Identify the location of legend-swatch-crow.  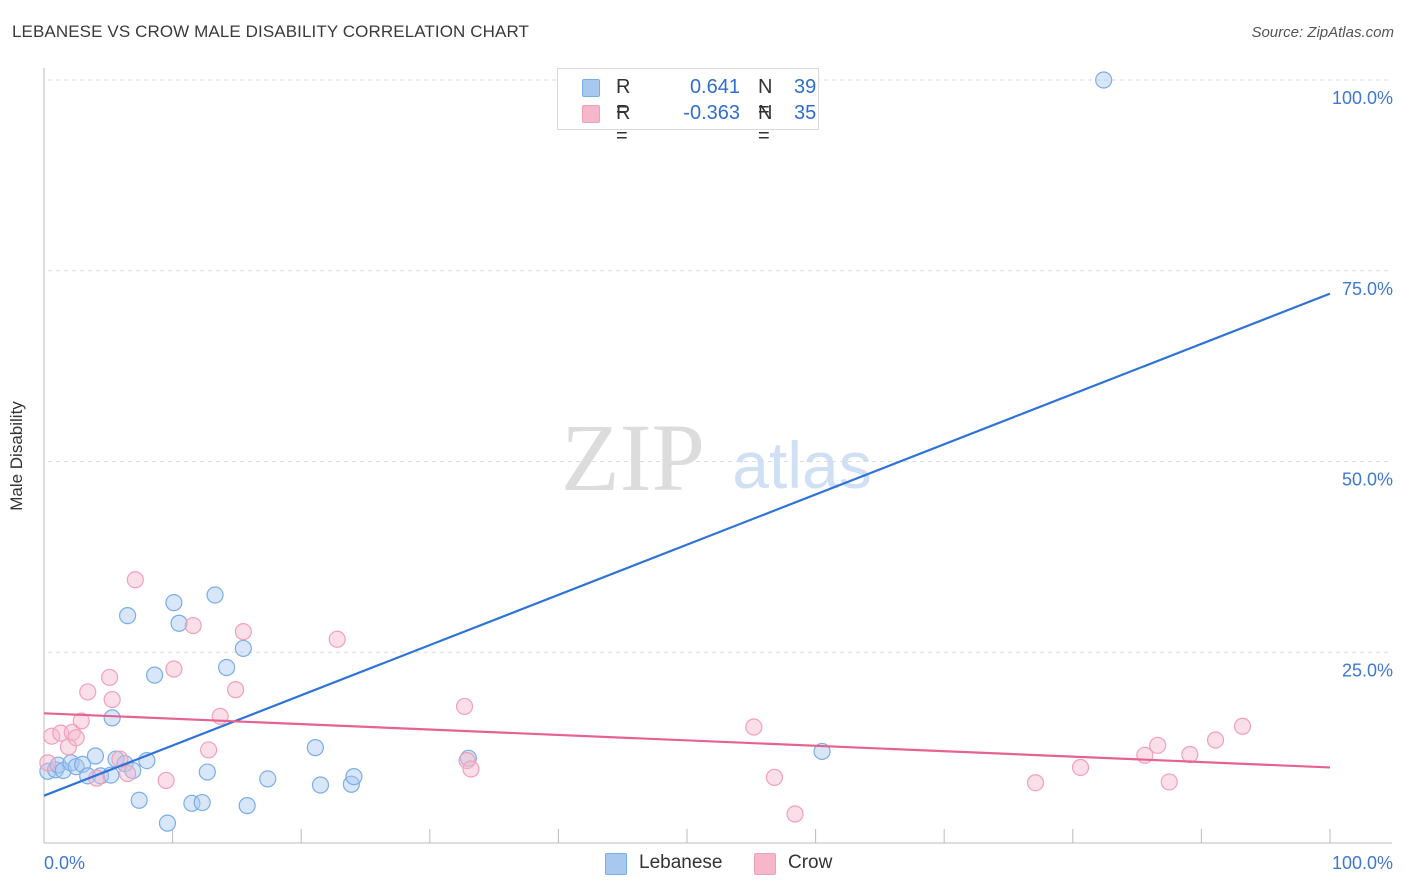
(591, 114).